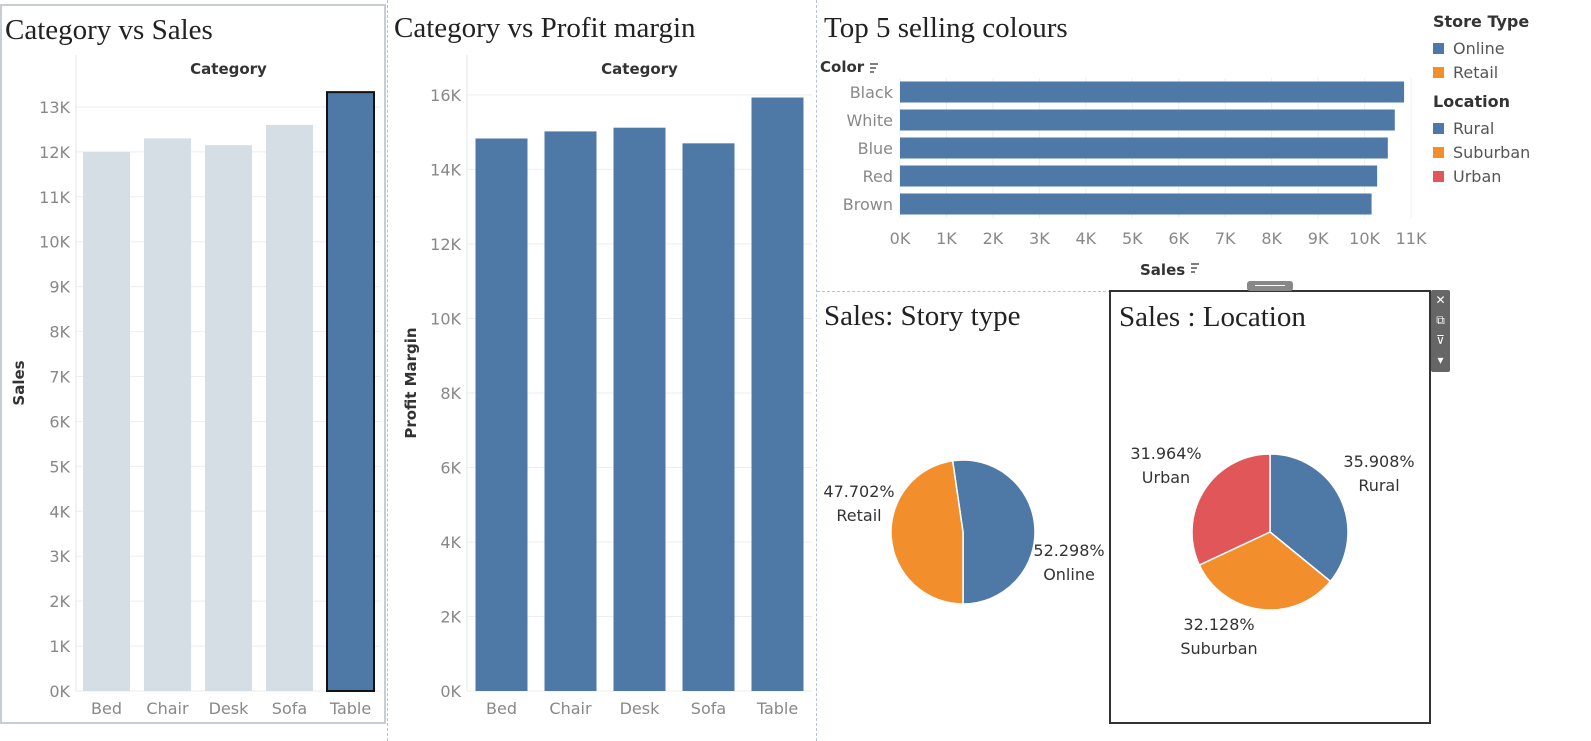 The height and width of the screenshot is (741, 1591). What do you see at coordinates (858, 491) in the screenshot?
I see `slice-percent-label: 47.702%` at bounding box center [858, 491].